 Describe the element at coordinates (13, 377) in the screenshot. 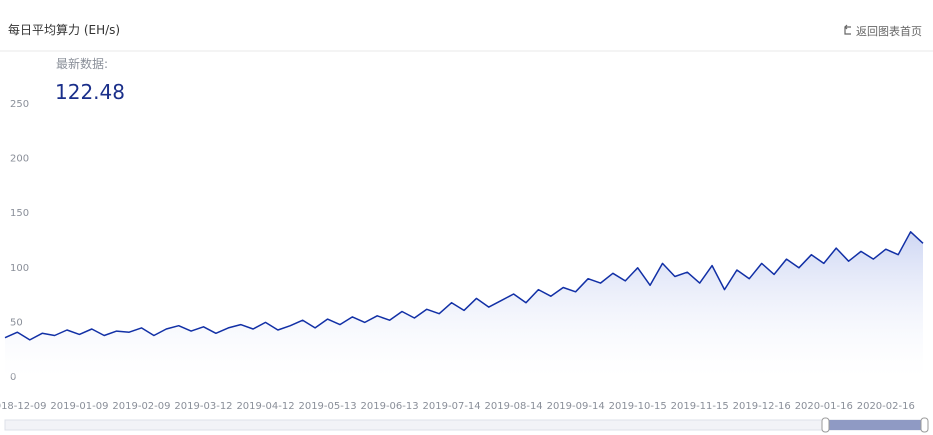

I see `y-tick-label: 0` at that location.